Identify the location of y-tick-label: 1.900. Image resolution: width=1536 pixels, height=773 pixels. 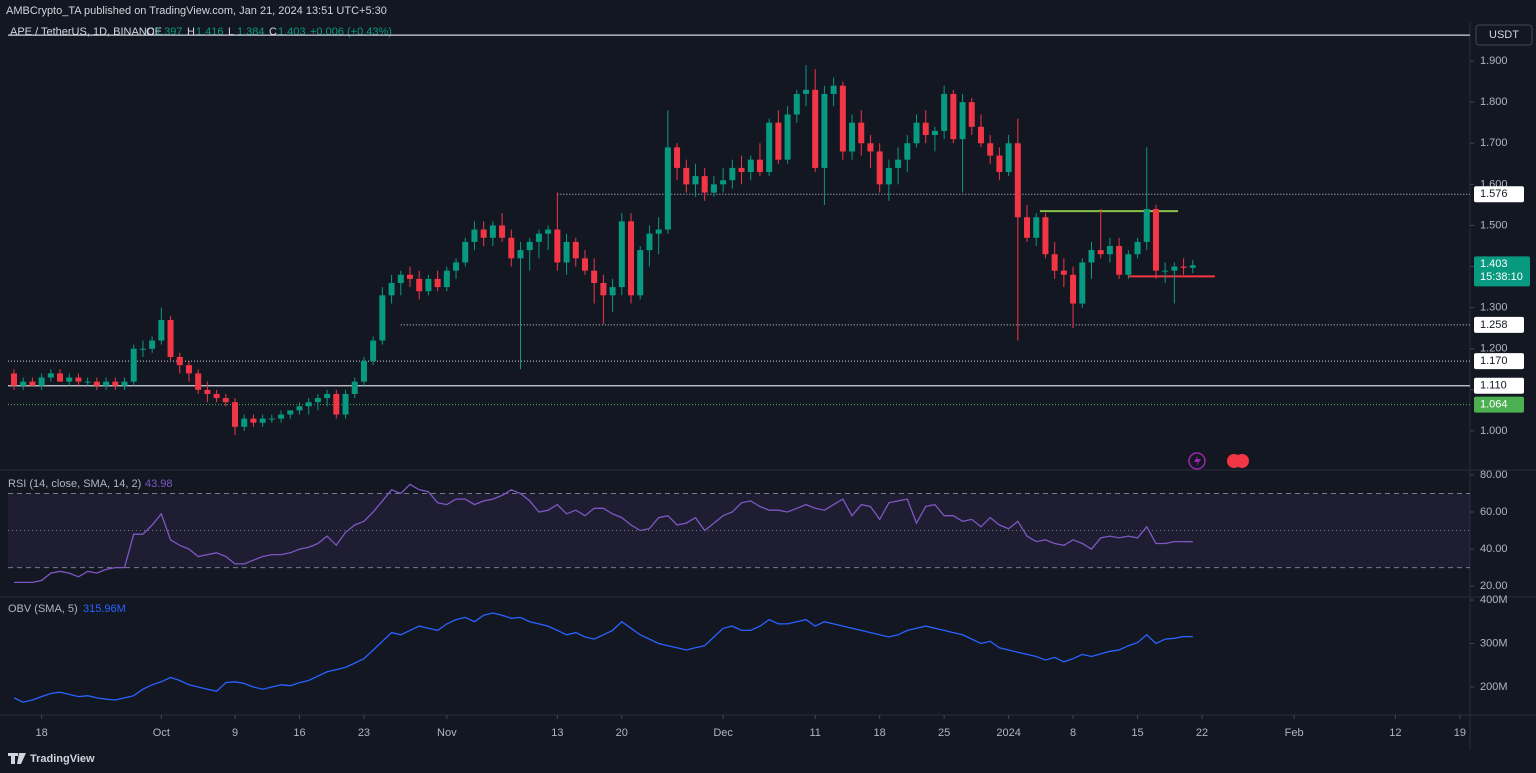
(1494, 61).